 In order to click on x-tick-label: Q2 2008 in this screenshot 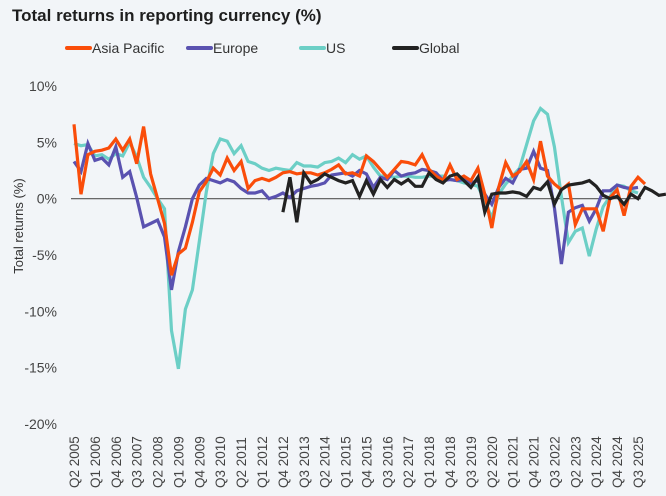, I will do `click(158, 462)`.